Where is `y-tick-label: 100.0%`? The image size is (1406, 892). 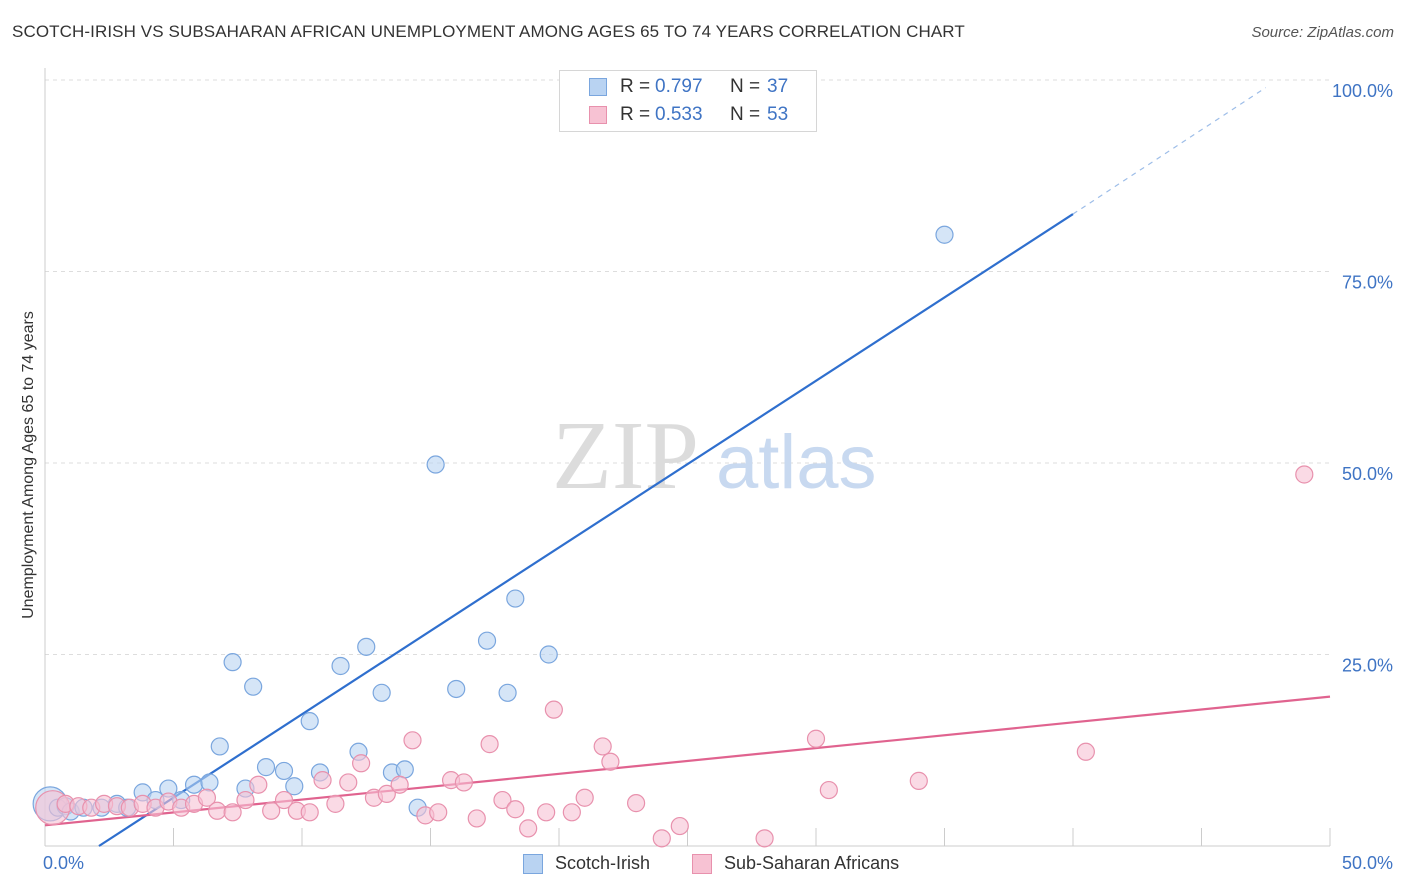 y-tick-label: 100.0% is located at coordinates (1362, 91).